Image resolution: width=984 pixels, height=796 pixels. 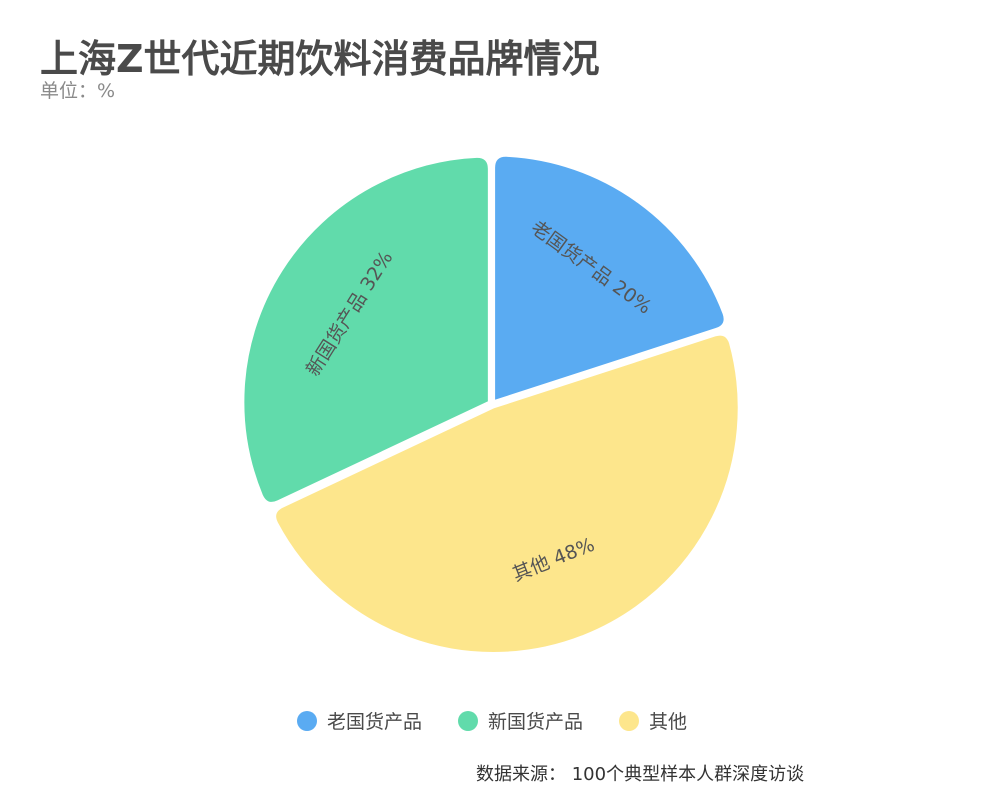 I want to click on legend-swatch-old-domestic, so click(x=306, y=720).